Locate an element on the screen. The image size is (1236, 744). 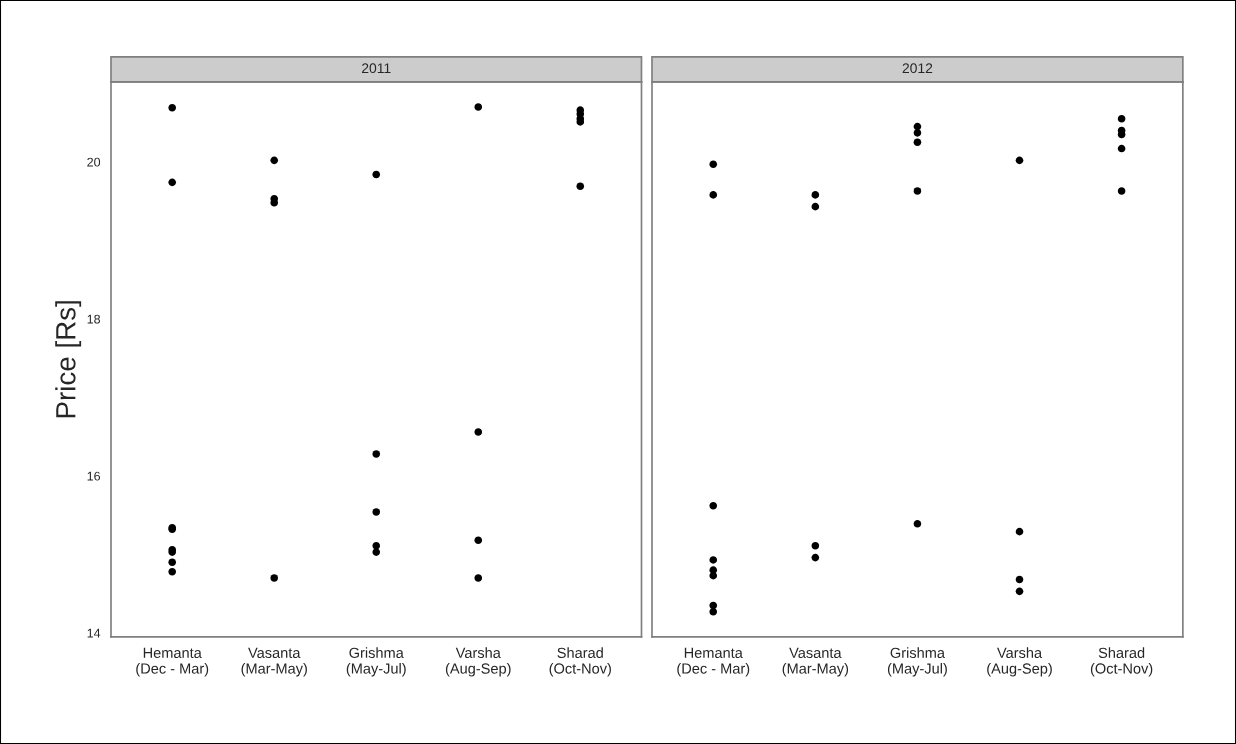
chart-title: 2012 is located at coordinates (917, 68).